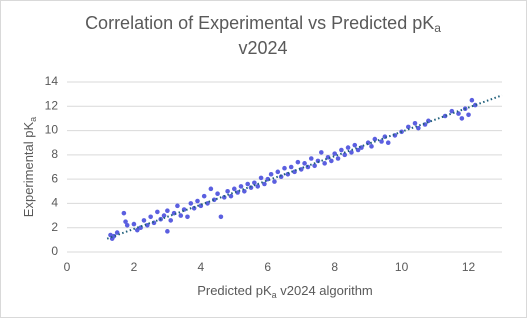  What do you see at coordinates (437, 28) in the screenshot?
I see `title-subscript: a` at bounding box center [437, 28].